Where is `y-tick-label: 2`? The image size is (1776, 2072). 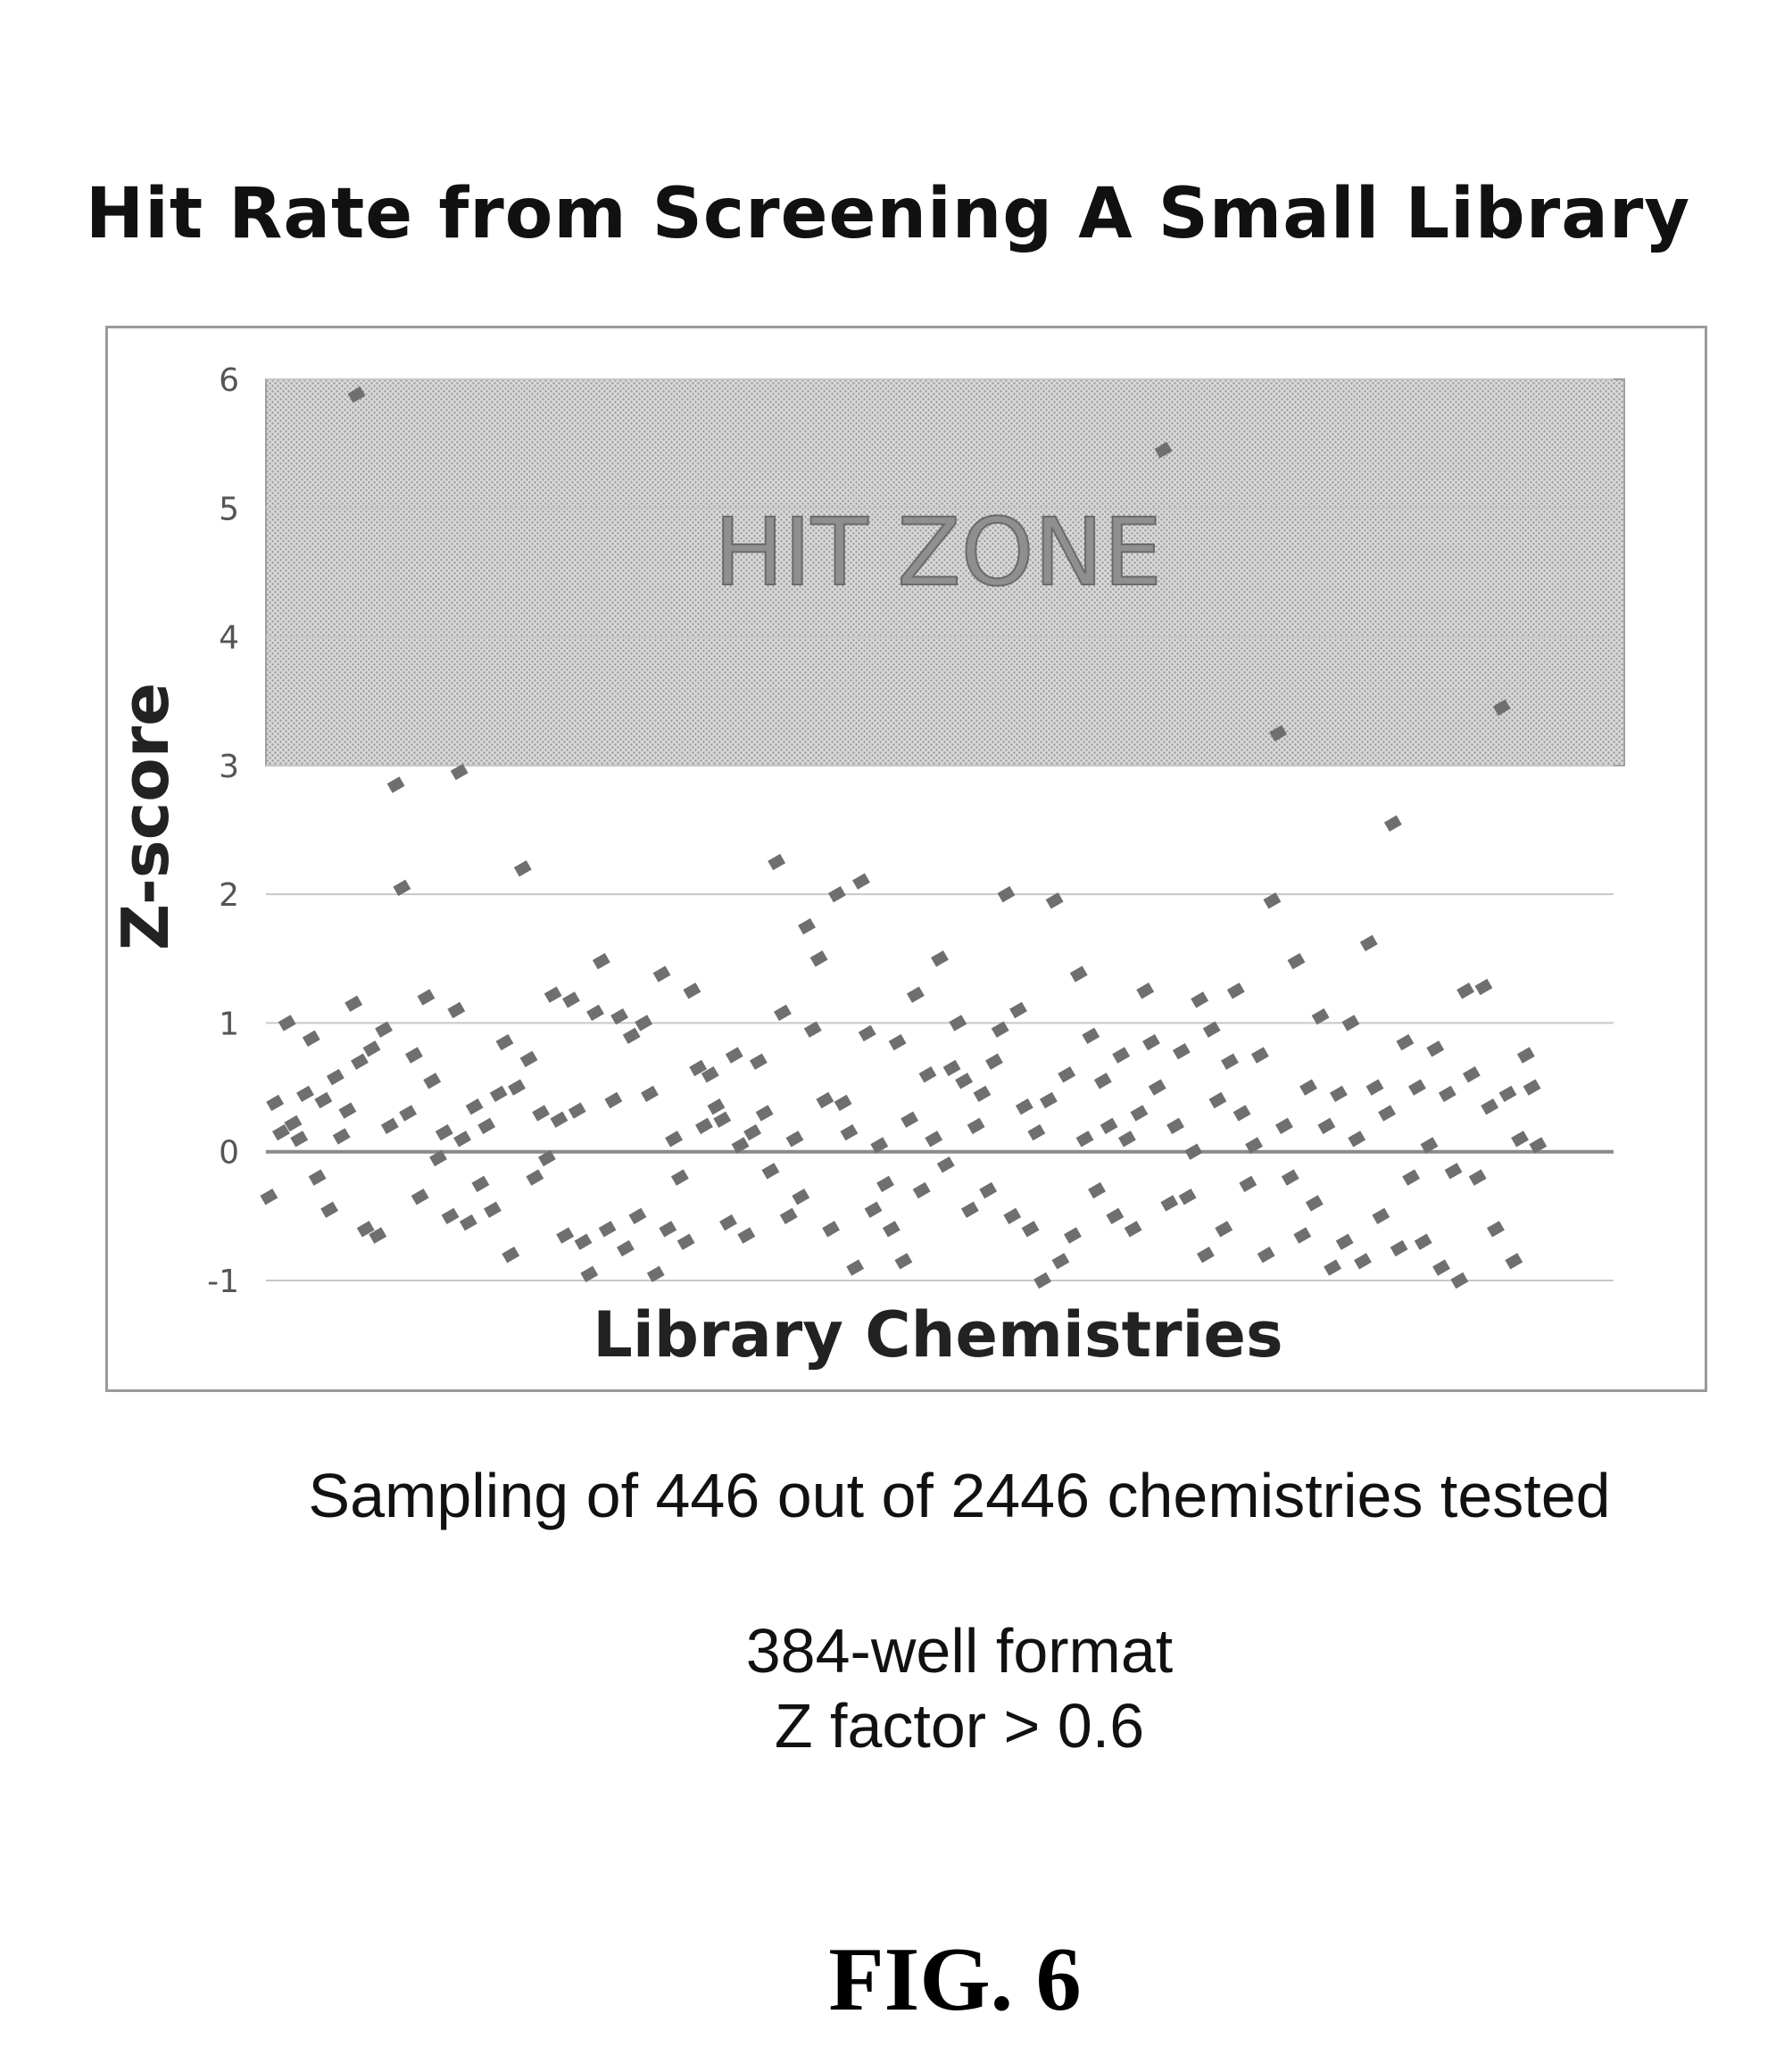 y-tick-label: 2 is located at coordinates (229, 895).